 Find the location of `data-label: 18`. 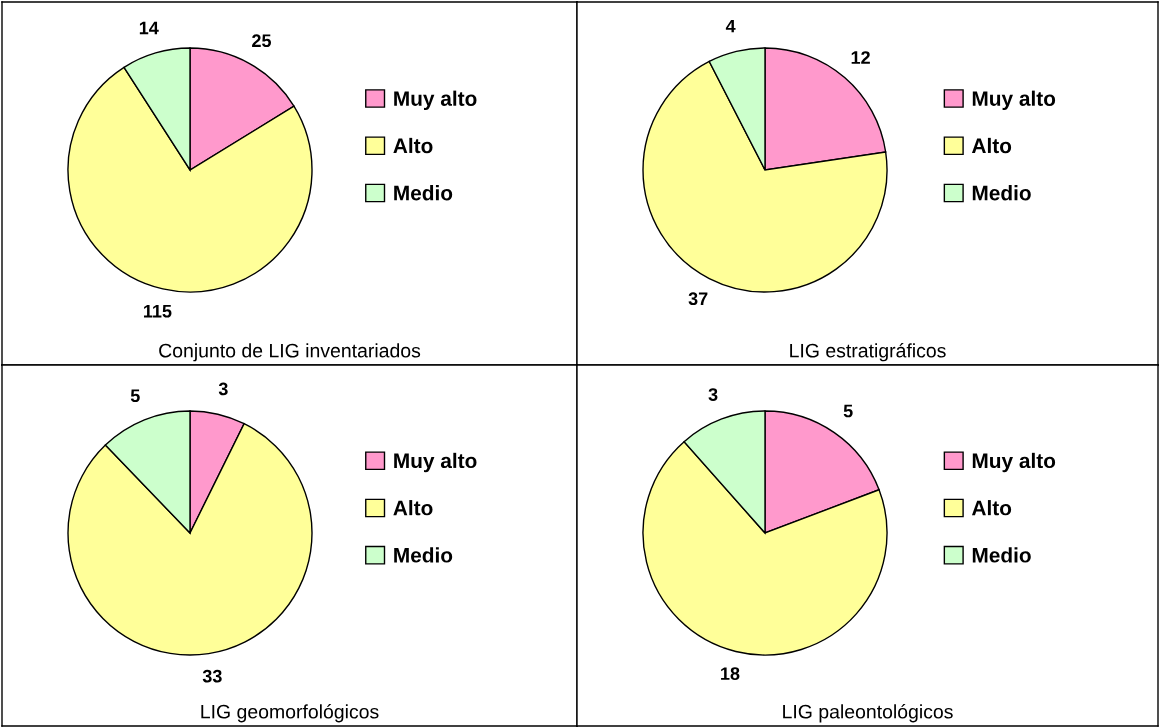

data-label: 18 is located at coordinates (730, 673).